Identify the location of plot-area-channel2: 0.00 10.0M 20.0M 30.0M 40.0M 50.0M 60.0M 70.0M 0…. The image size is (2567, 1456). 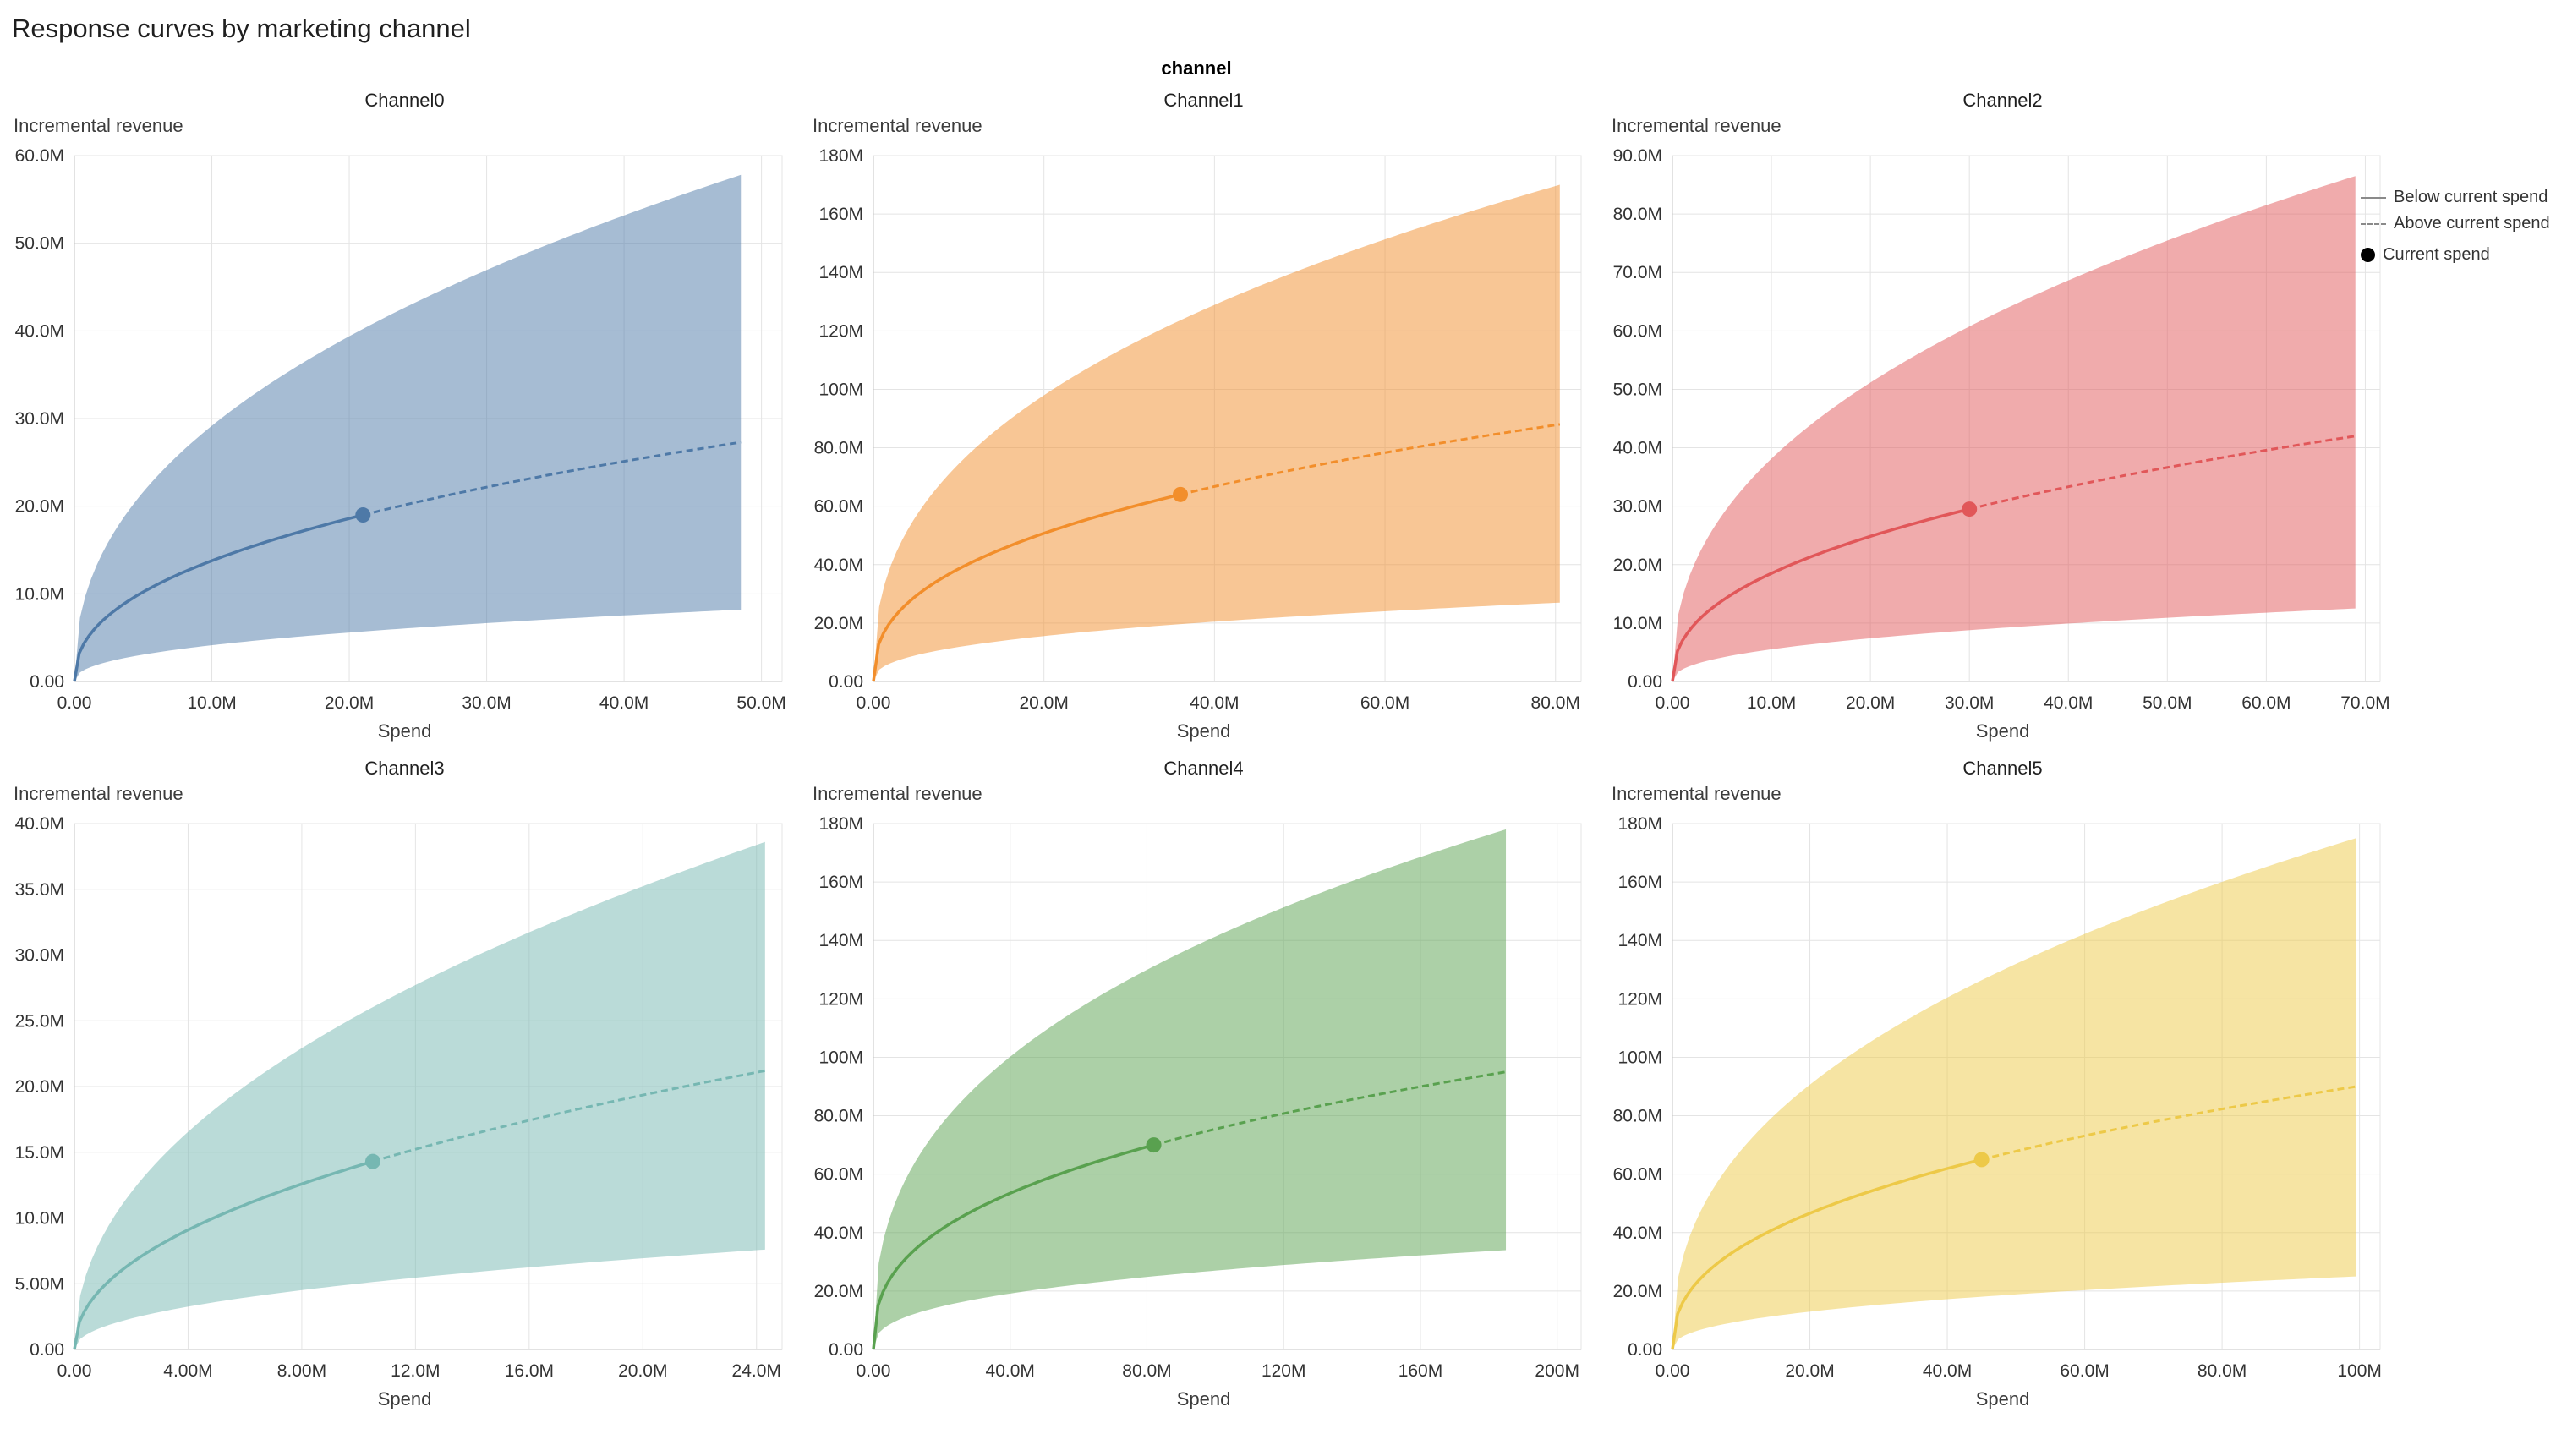
(1998, 435).